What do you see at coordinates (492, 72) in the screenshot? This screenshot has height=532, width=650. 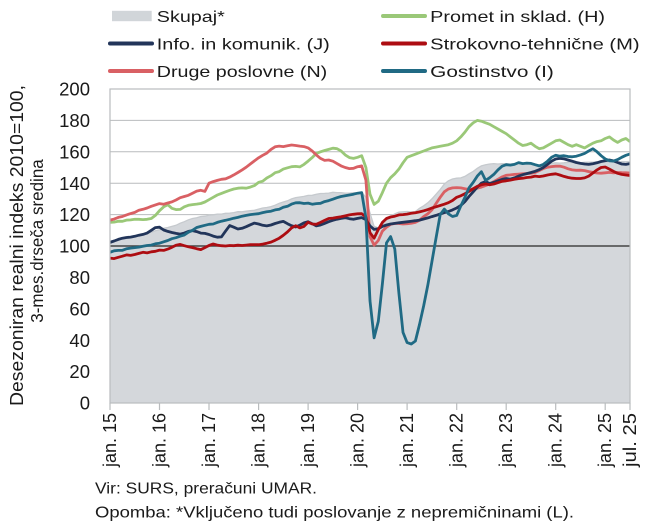 I see `svg-text: Gostinstvo (I)` at bounding box center [492, 72].